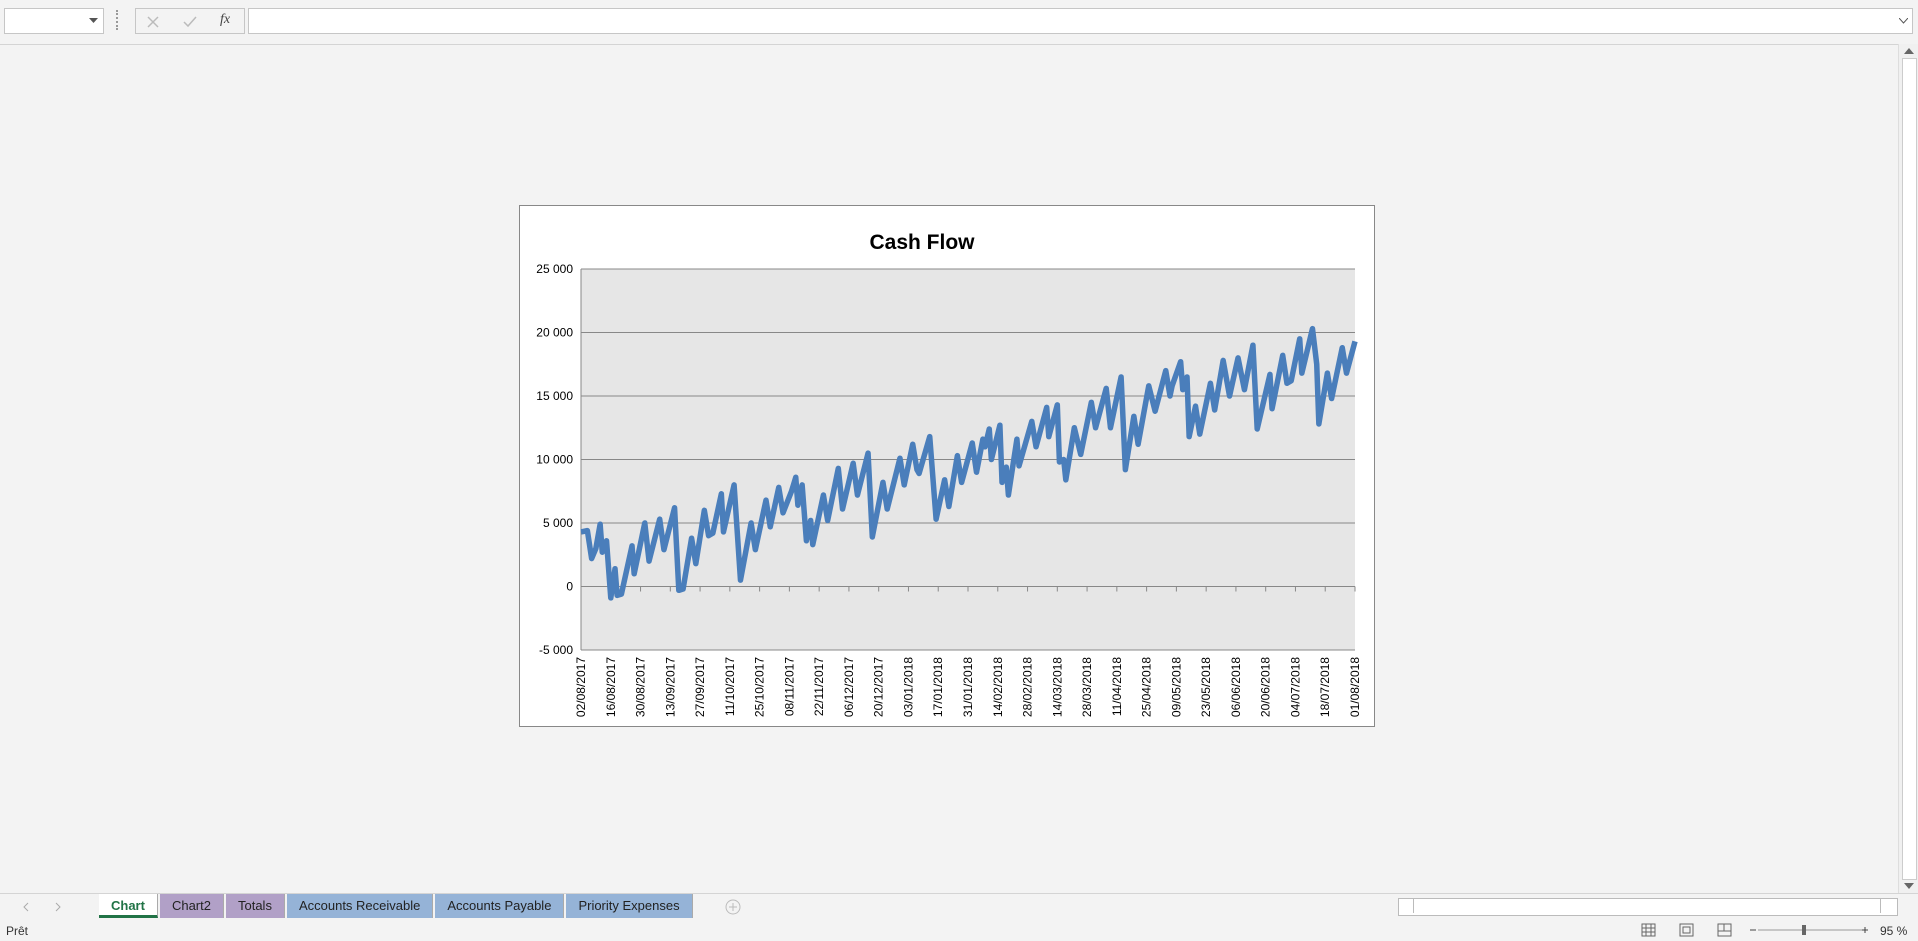 The height and width of the screenshot is (941, 1918). I want to click on formula-bar: fx, so click(959, 22).